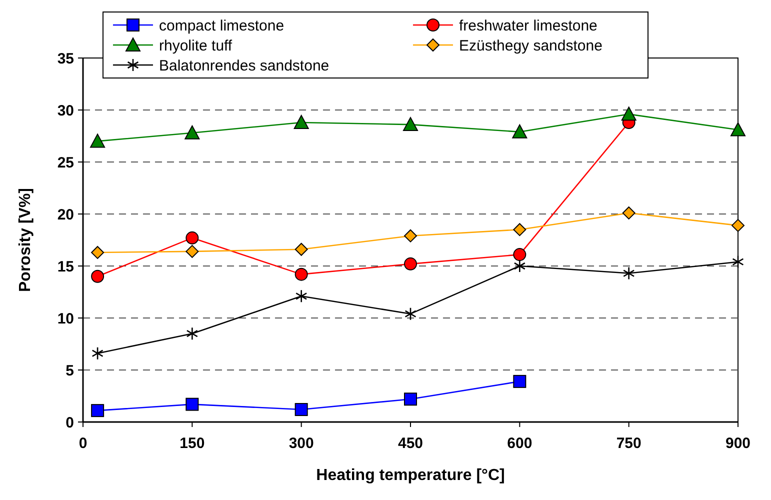  Describe the element at coordinates (65, 215) in the screenshot. I see `y-tick-label: 20` at that location.